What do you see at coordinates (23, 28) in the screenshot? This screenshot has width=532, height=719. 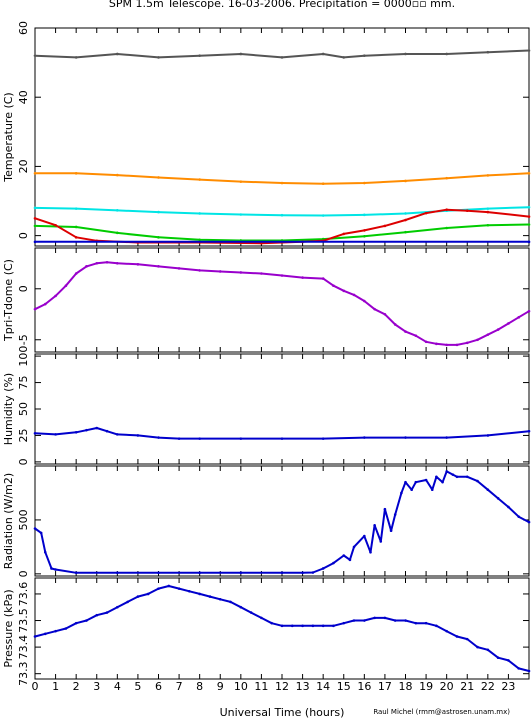 I see `y-tick-label: 60` at bounding box center [23, 28].